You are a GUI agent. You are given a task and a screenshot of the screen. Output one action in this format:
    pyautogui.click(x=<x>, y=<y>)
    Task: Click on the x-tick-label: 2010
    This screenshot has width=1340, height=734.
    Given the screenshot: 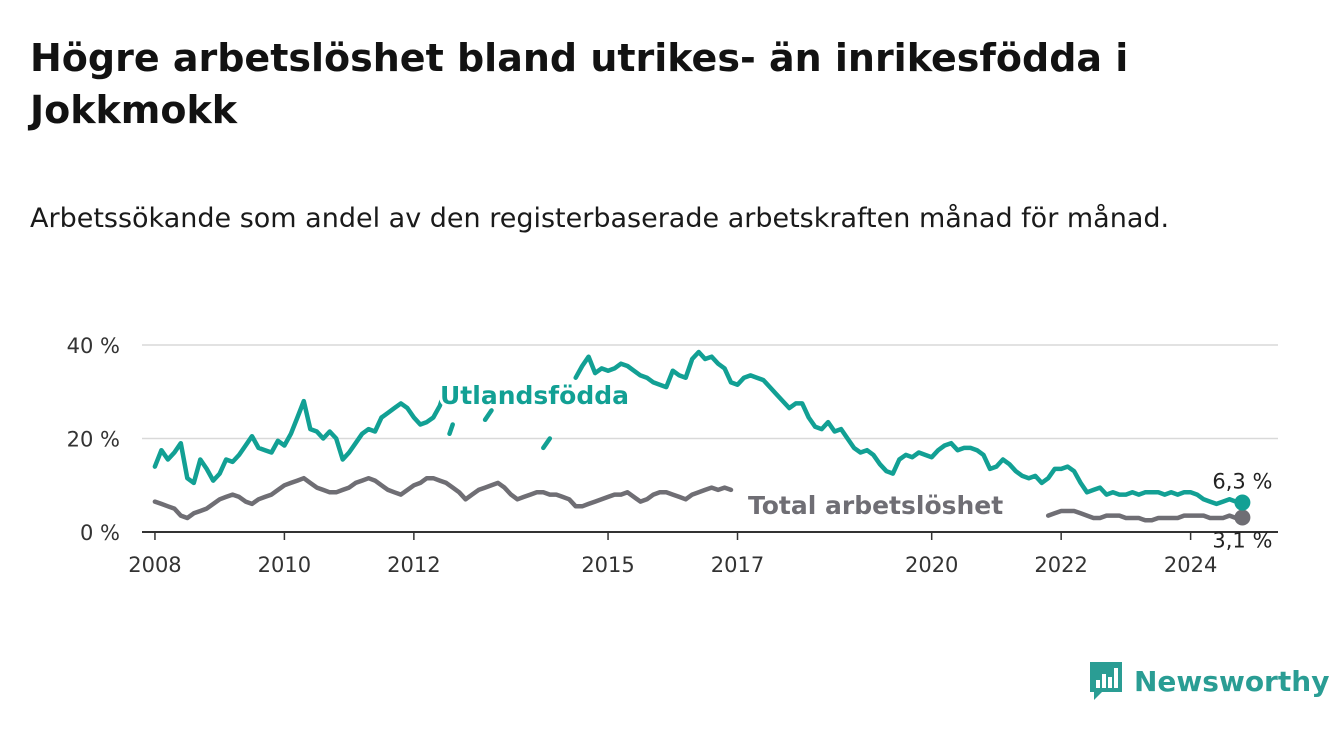 What is the action you would take?
    pyautogui.click(x=284, y=565)
    